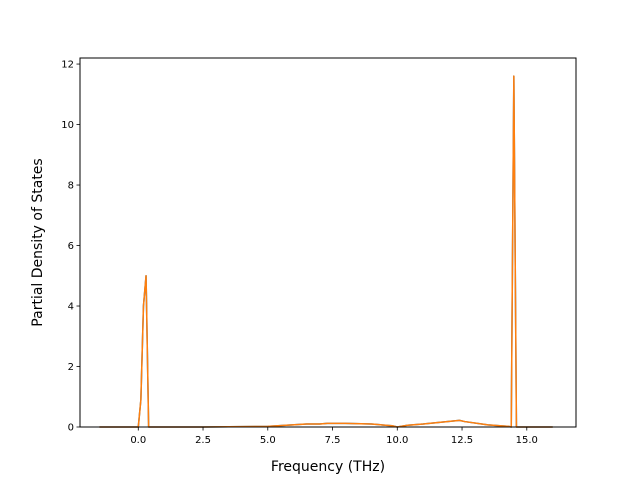  Describe the element at coordinates (268, 440) in the screenshot. I see `x-tick-label: 5.0` at that location.